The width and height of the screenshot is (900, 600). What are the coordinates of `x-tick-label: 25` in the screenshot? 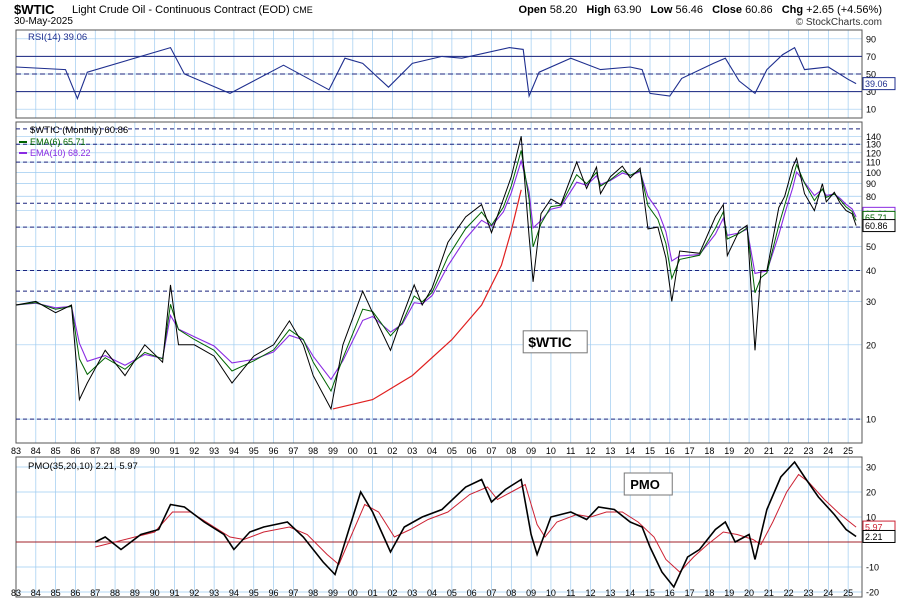 It's located at (848, 451).